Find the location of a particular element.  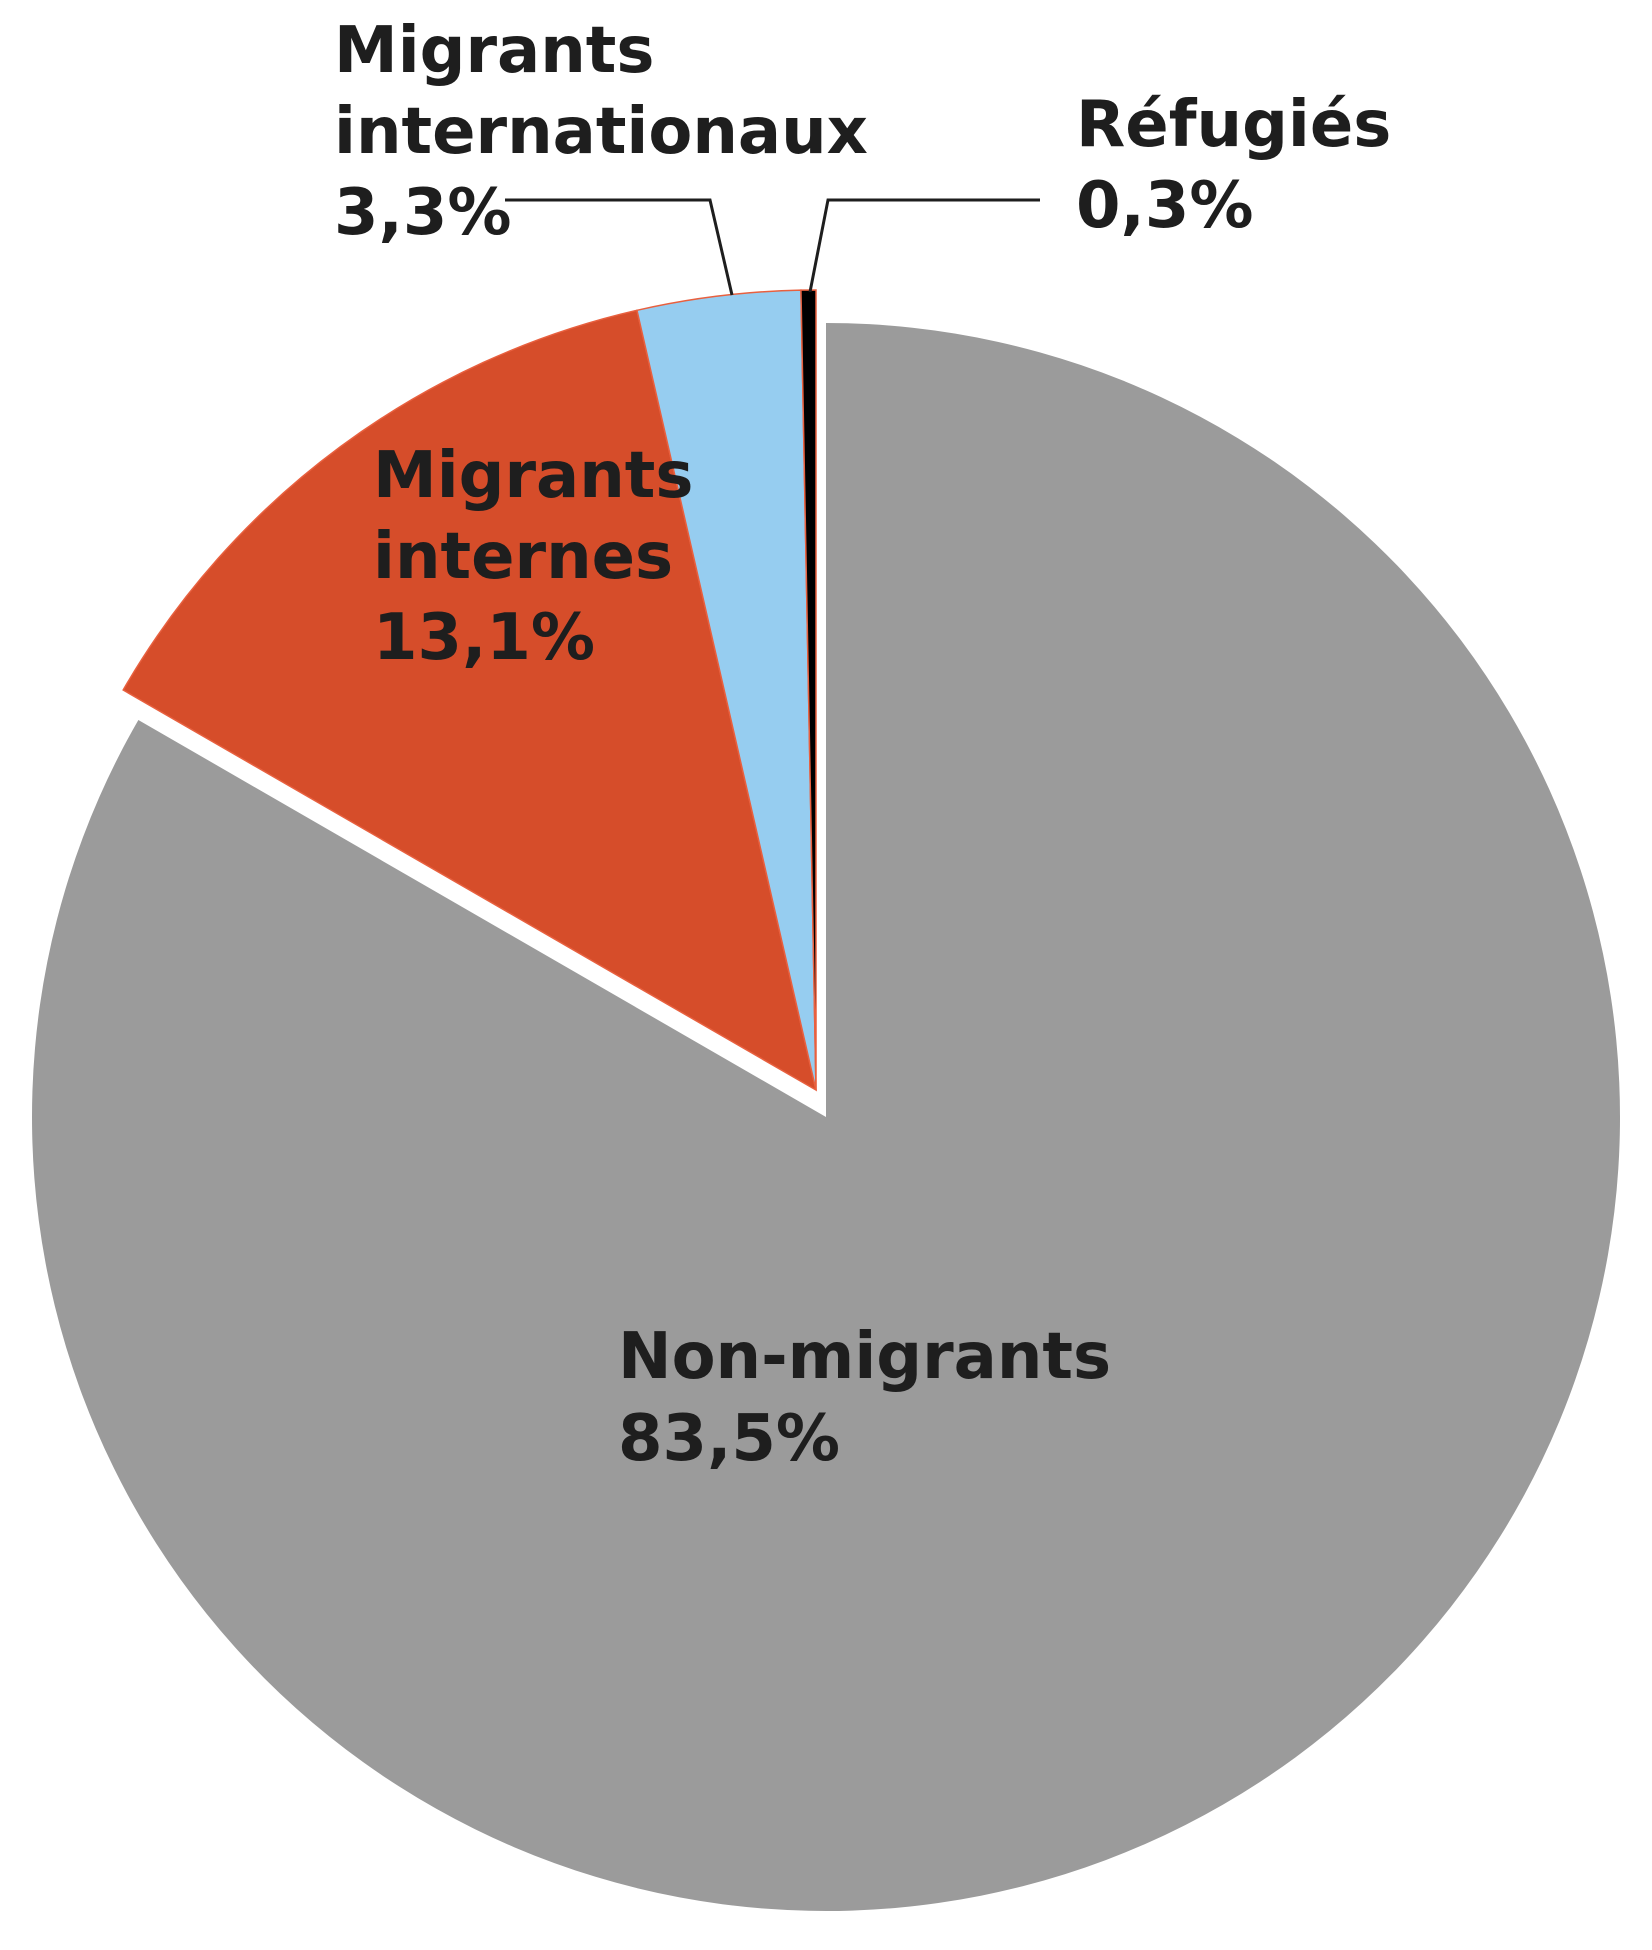

label-non-migrants-name: Non-migrants is located at coordinates (864, 1357).